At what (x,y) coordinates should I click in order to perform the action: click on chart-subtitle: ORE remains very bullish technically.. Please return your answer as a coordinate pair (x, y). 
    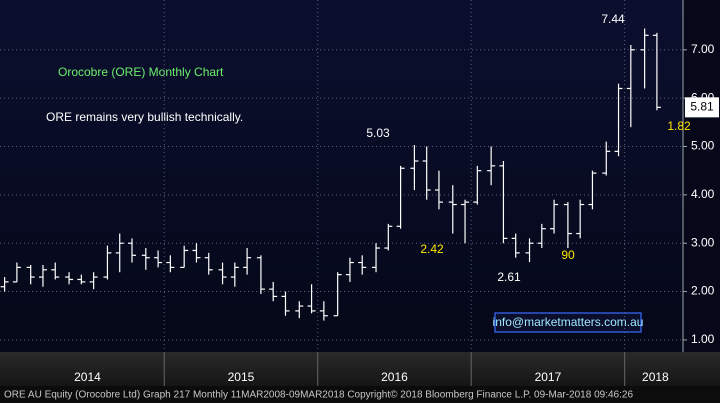
    Looking at the image, I should click on (144, 117).